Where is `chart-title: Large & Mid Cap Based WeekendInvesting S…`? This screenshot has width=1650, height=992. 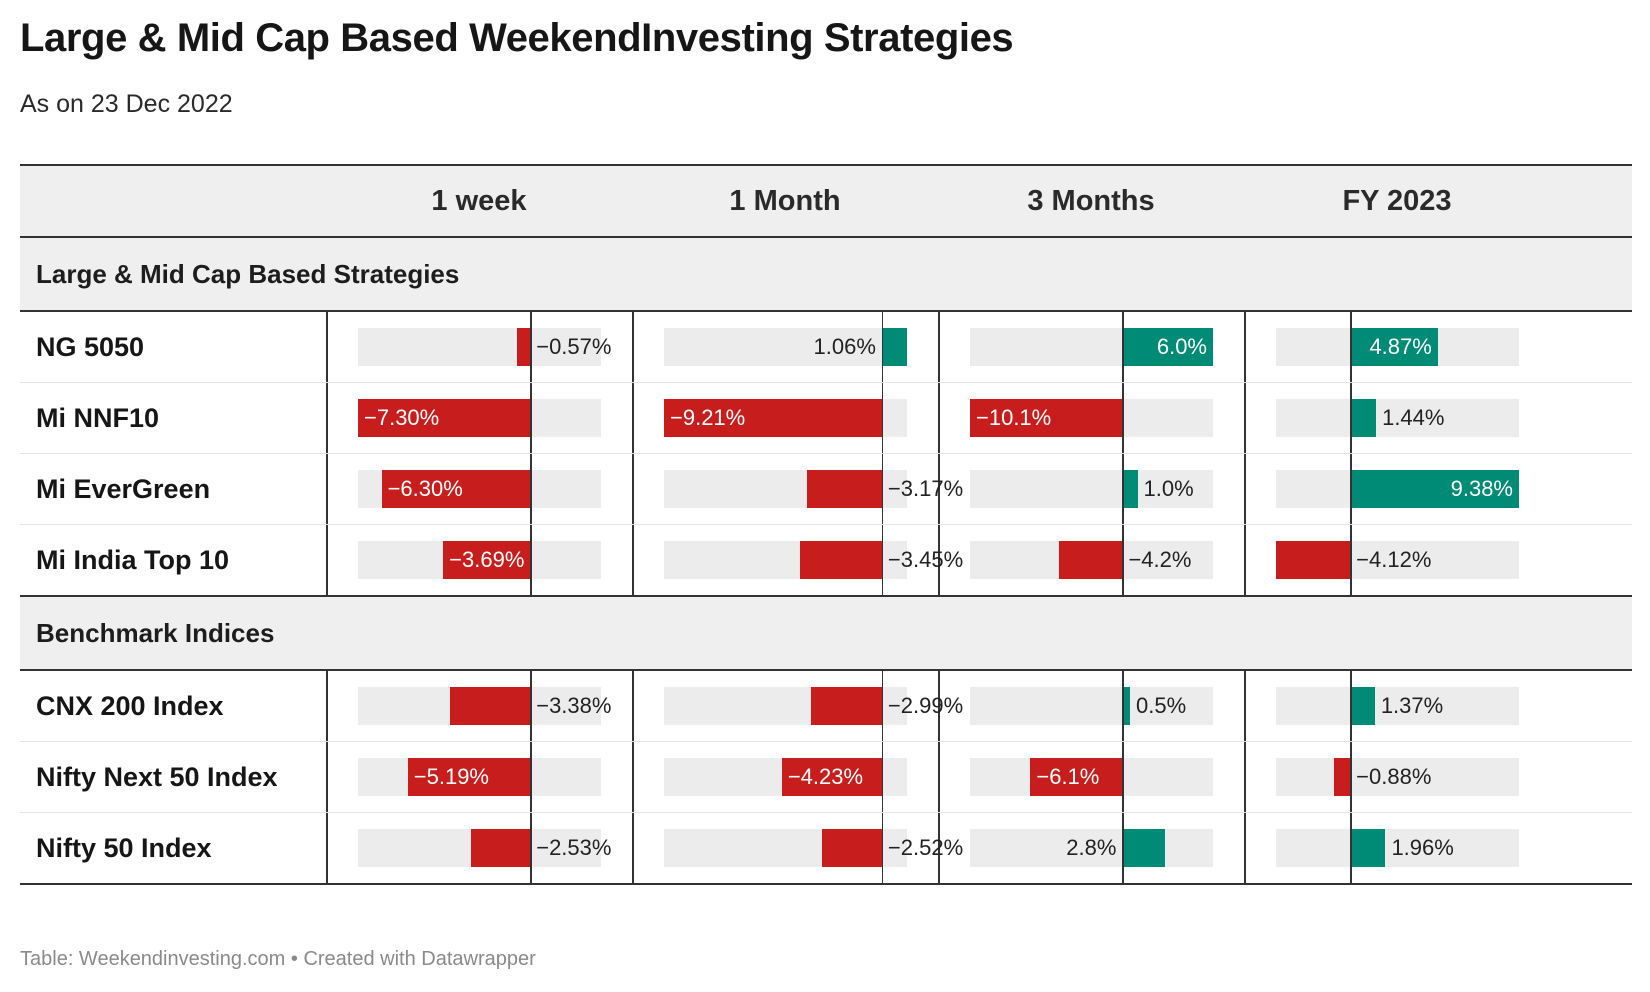 chart-title: Large & Mid Cap Based WeekendInvesting S… is located at coordinates (517, 38).